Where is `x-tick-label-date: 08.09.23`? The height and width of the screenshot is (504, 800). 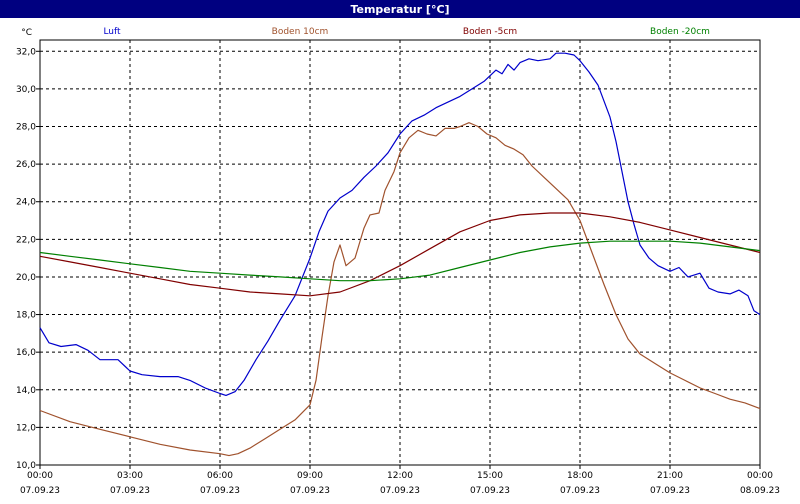
x-tick-label-date: 08.09.23 is located at coordinates (760, 491).